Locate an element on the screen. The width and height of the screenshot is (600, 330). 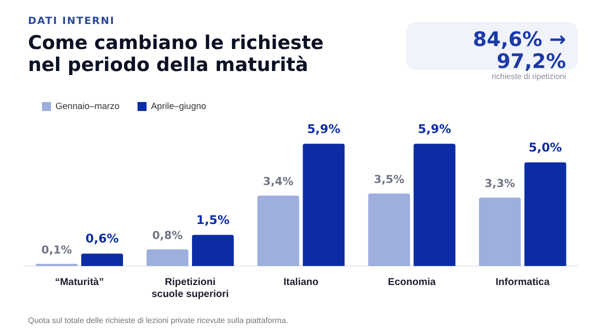
data-label: 0,1% is located at coordinates (56, 249).